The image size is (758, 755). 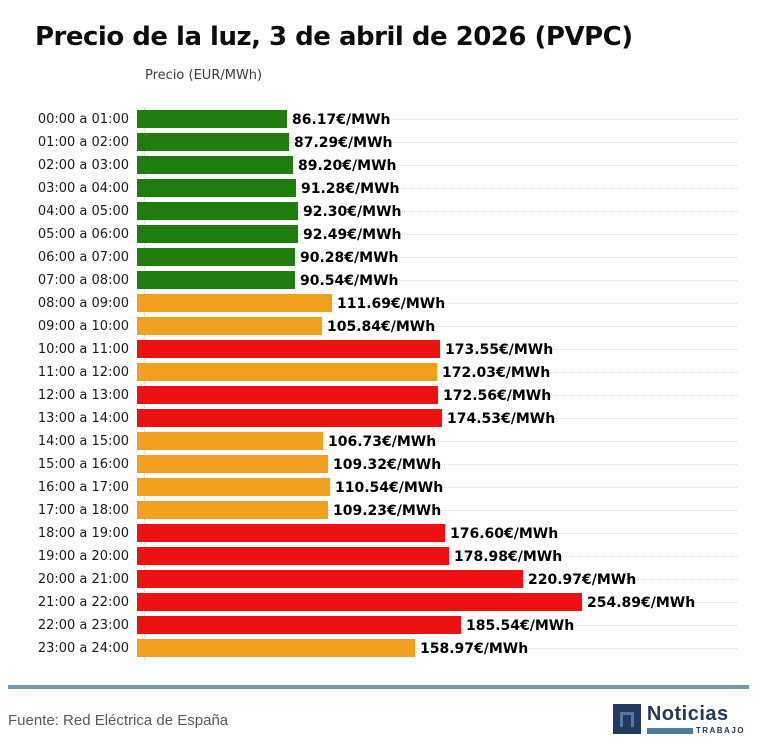 I want to click on chart-row: 08:00 a 09:00 111.69€/MWh, so click(x=379, y=303).